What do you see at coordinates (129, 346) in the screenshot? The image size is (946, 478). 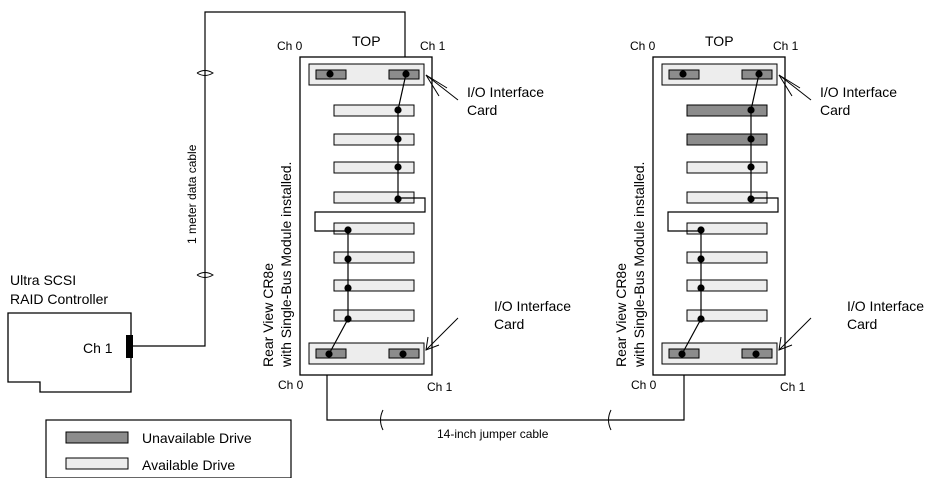 I see `controller-connector` at bounding box center [129, 346].